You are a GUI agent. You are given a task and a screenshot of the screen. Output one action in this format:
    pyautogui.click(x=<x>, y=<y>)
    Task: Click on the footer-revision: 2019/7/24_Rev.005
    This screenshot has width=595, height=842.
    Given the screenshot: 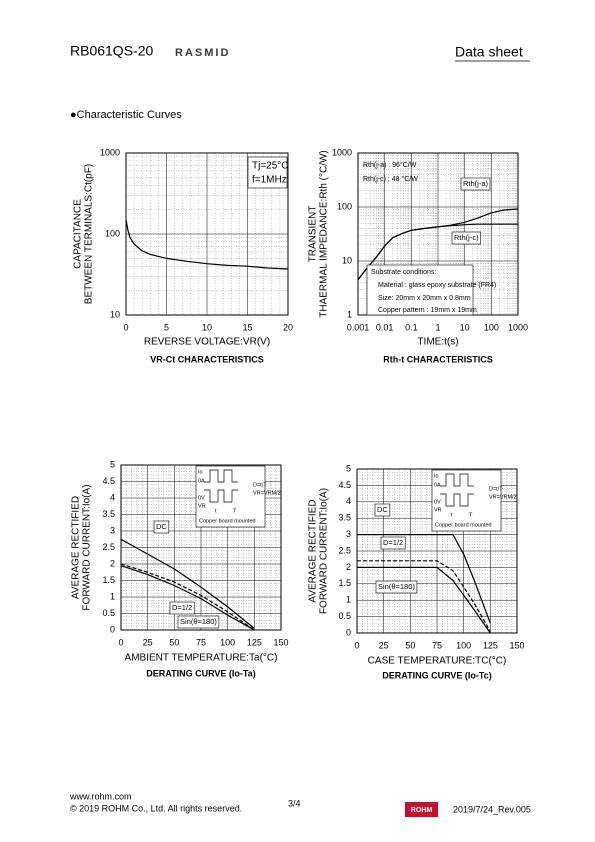 What is the action you would take?
    pyautogui.click(x=492, y=809)
    